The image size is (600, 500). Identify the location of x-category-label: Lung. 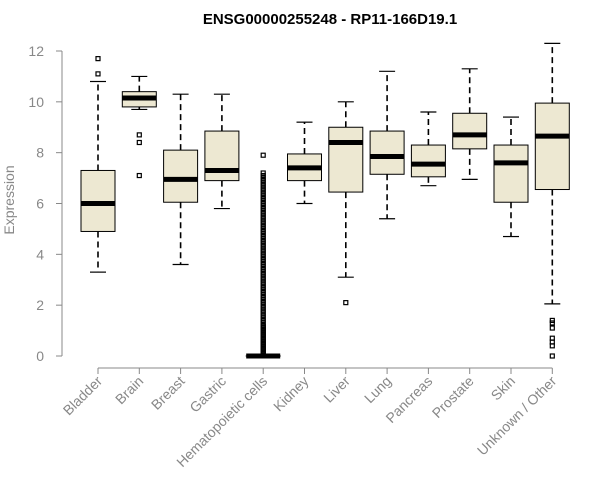
(377, 389).